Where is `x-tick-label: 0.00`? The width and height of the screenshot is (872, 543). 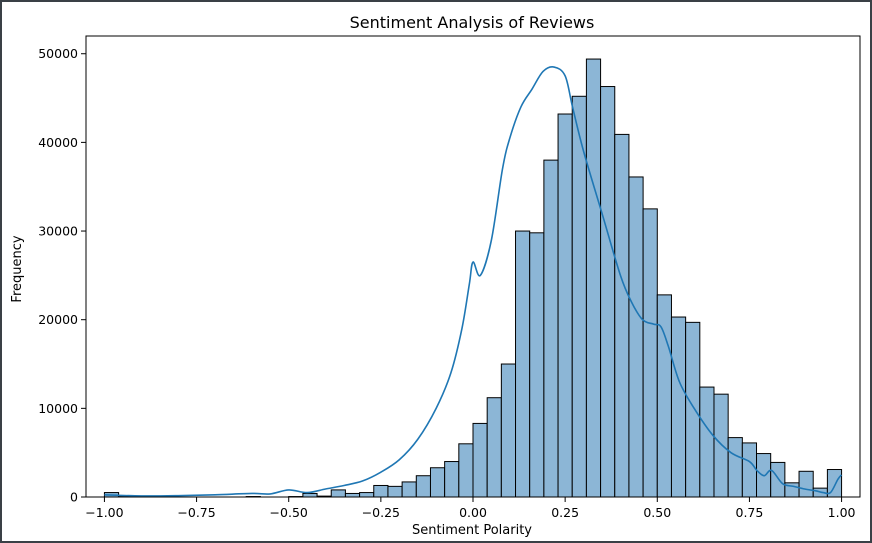 x-tick-label: 0.00 is located at coordinates (473, 512).